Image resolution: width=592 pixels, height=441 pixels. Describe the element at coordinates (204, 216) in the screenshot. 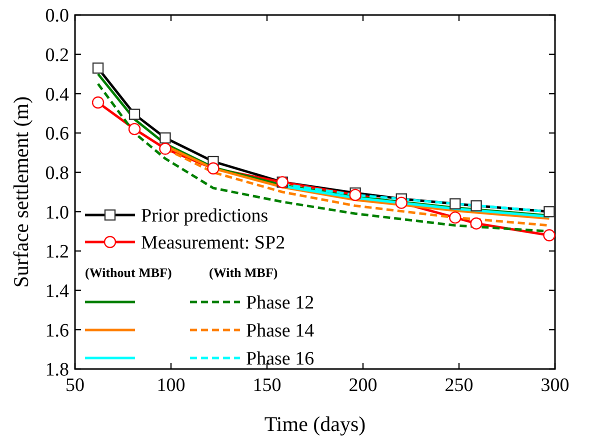

I see `legend-label: Prior predictions` at that location.